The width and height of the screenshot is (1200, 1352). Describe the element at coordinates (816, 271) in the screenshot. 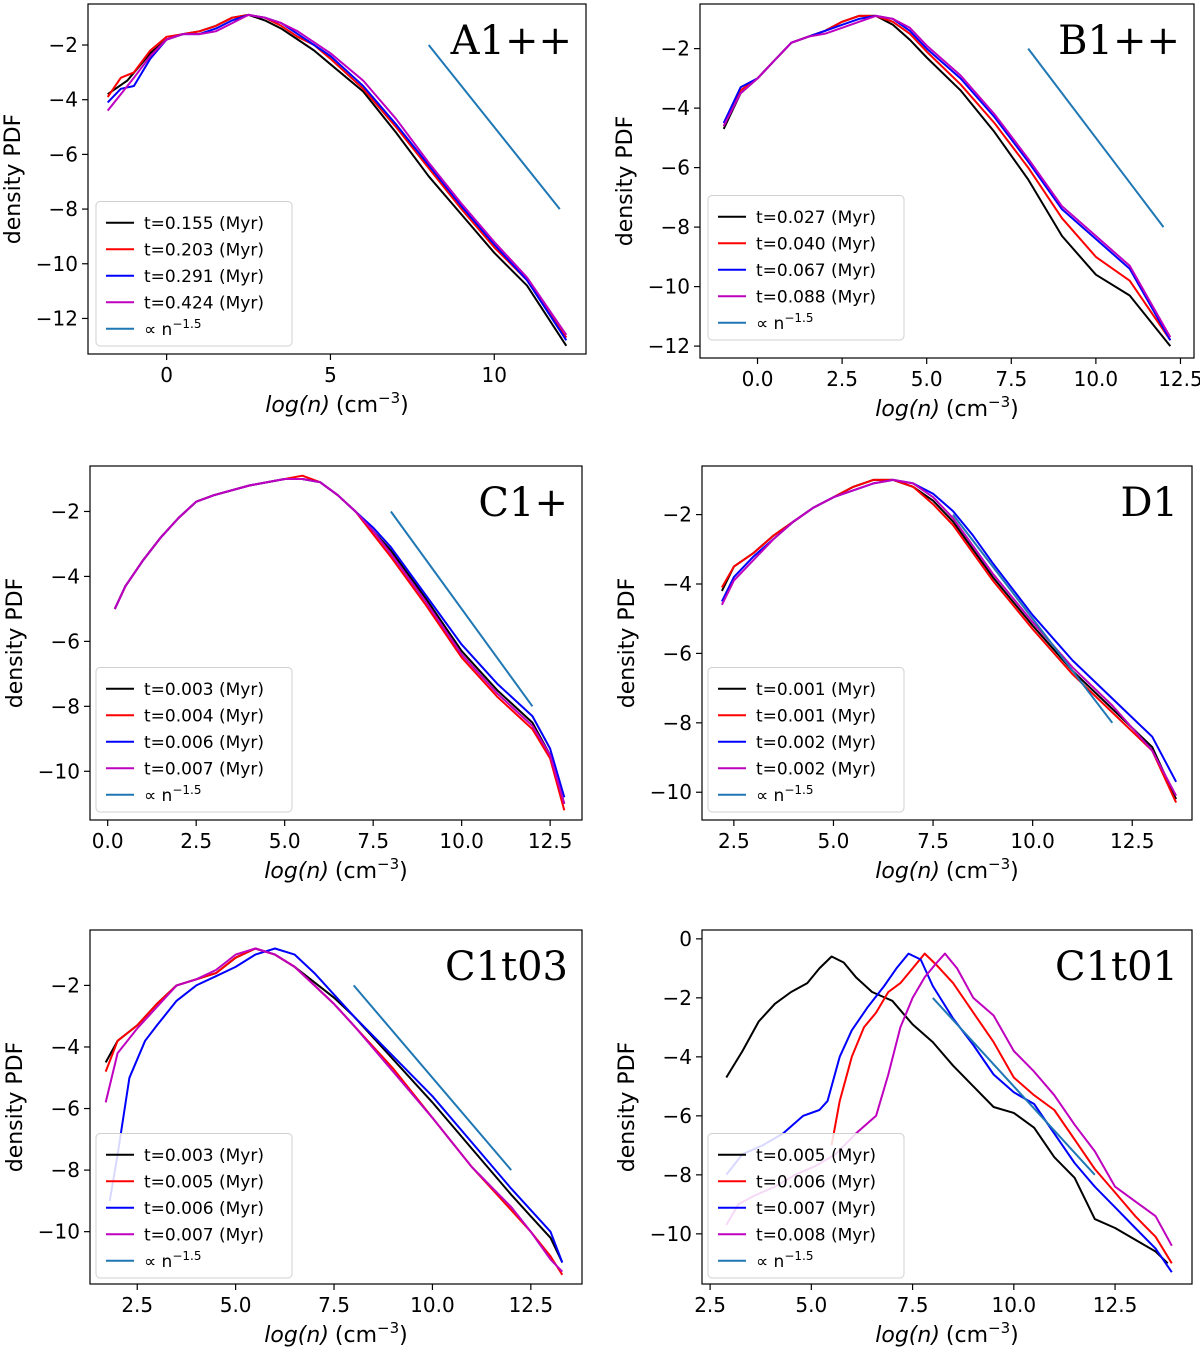

I see `legend-entry: t=0.067 (Myr)` at that location.